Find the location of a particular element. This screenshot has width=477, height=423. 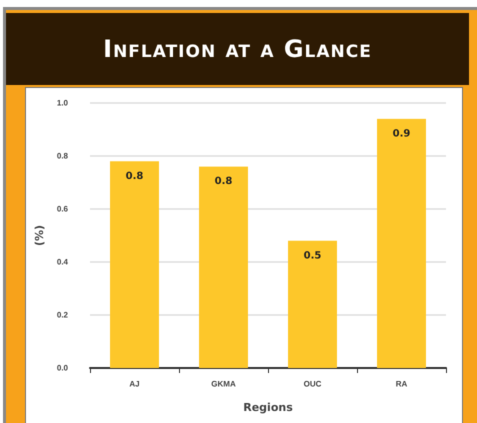

x-axis-title: Regions is located at coordinates (268, 407).